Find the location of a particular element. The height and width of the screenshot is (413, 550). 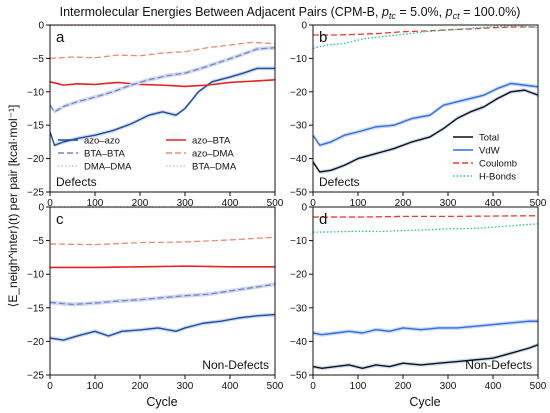

legend-label-azo_azo: azo–azo is located at coordinates (102, 141).